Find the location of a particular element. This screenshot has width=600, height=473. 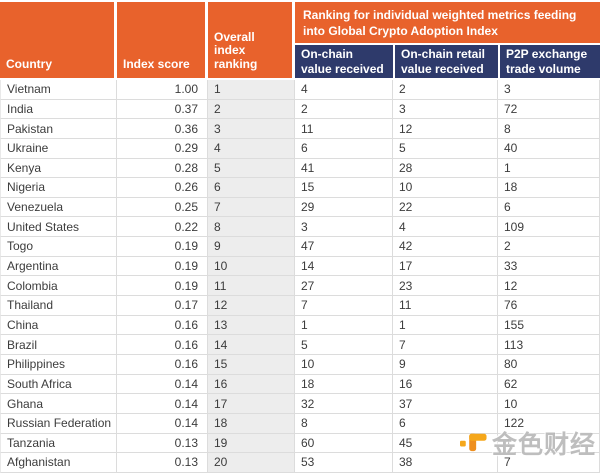

column-header-country: Country is located at coordinates (58, 41).